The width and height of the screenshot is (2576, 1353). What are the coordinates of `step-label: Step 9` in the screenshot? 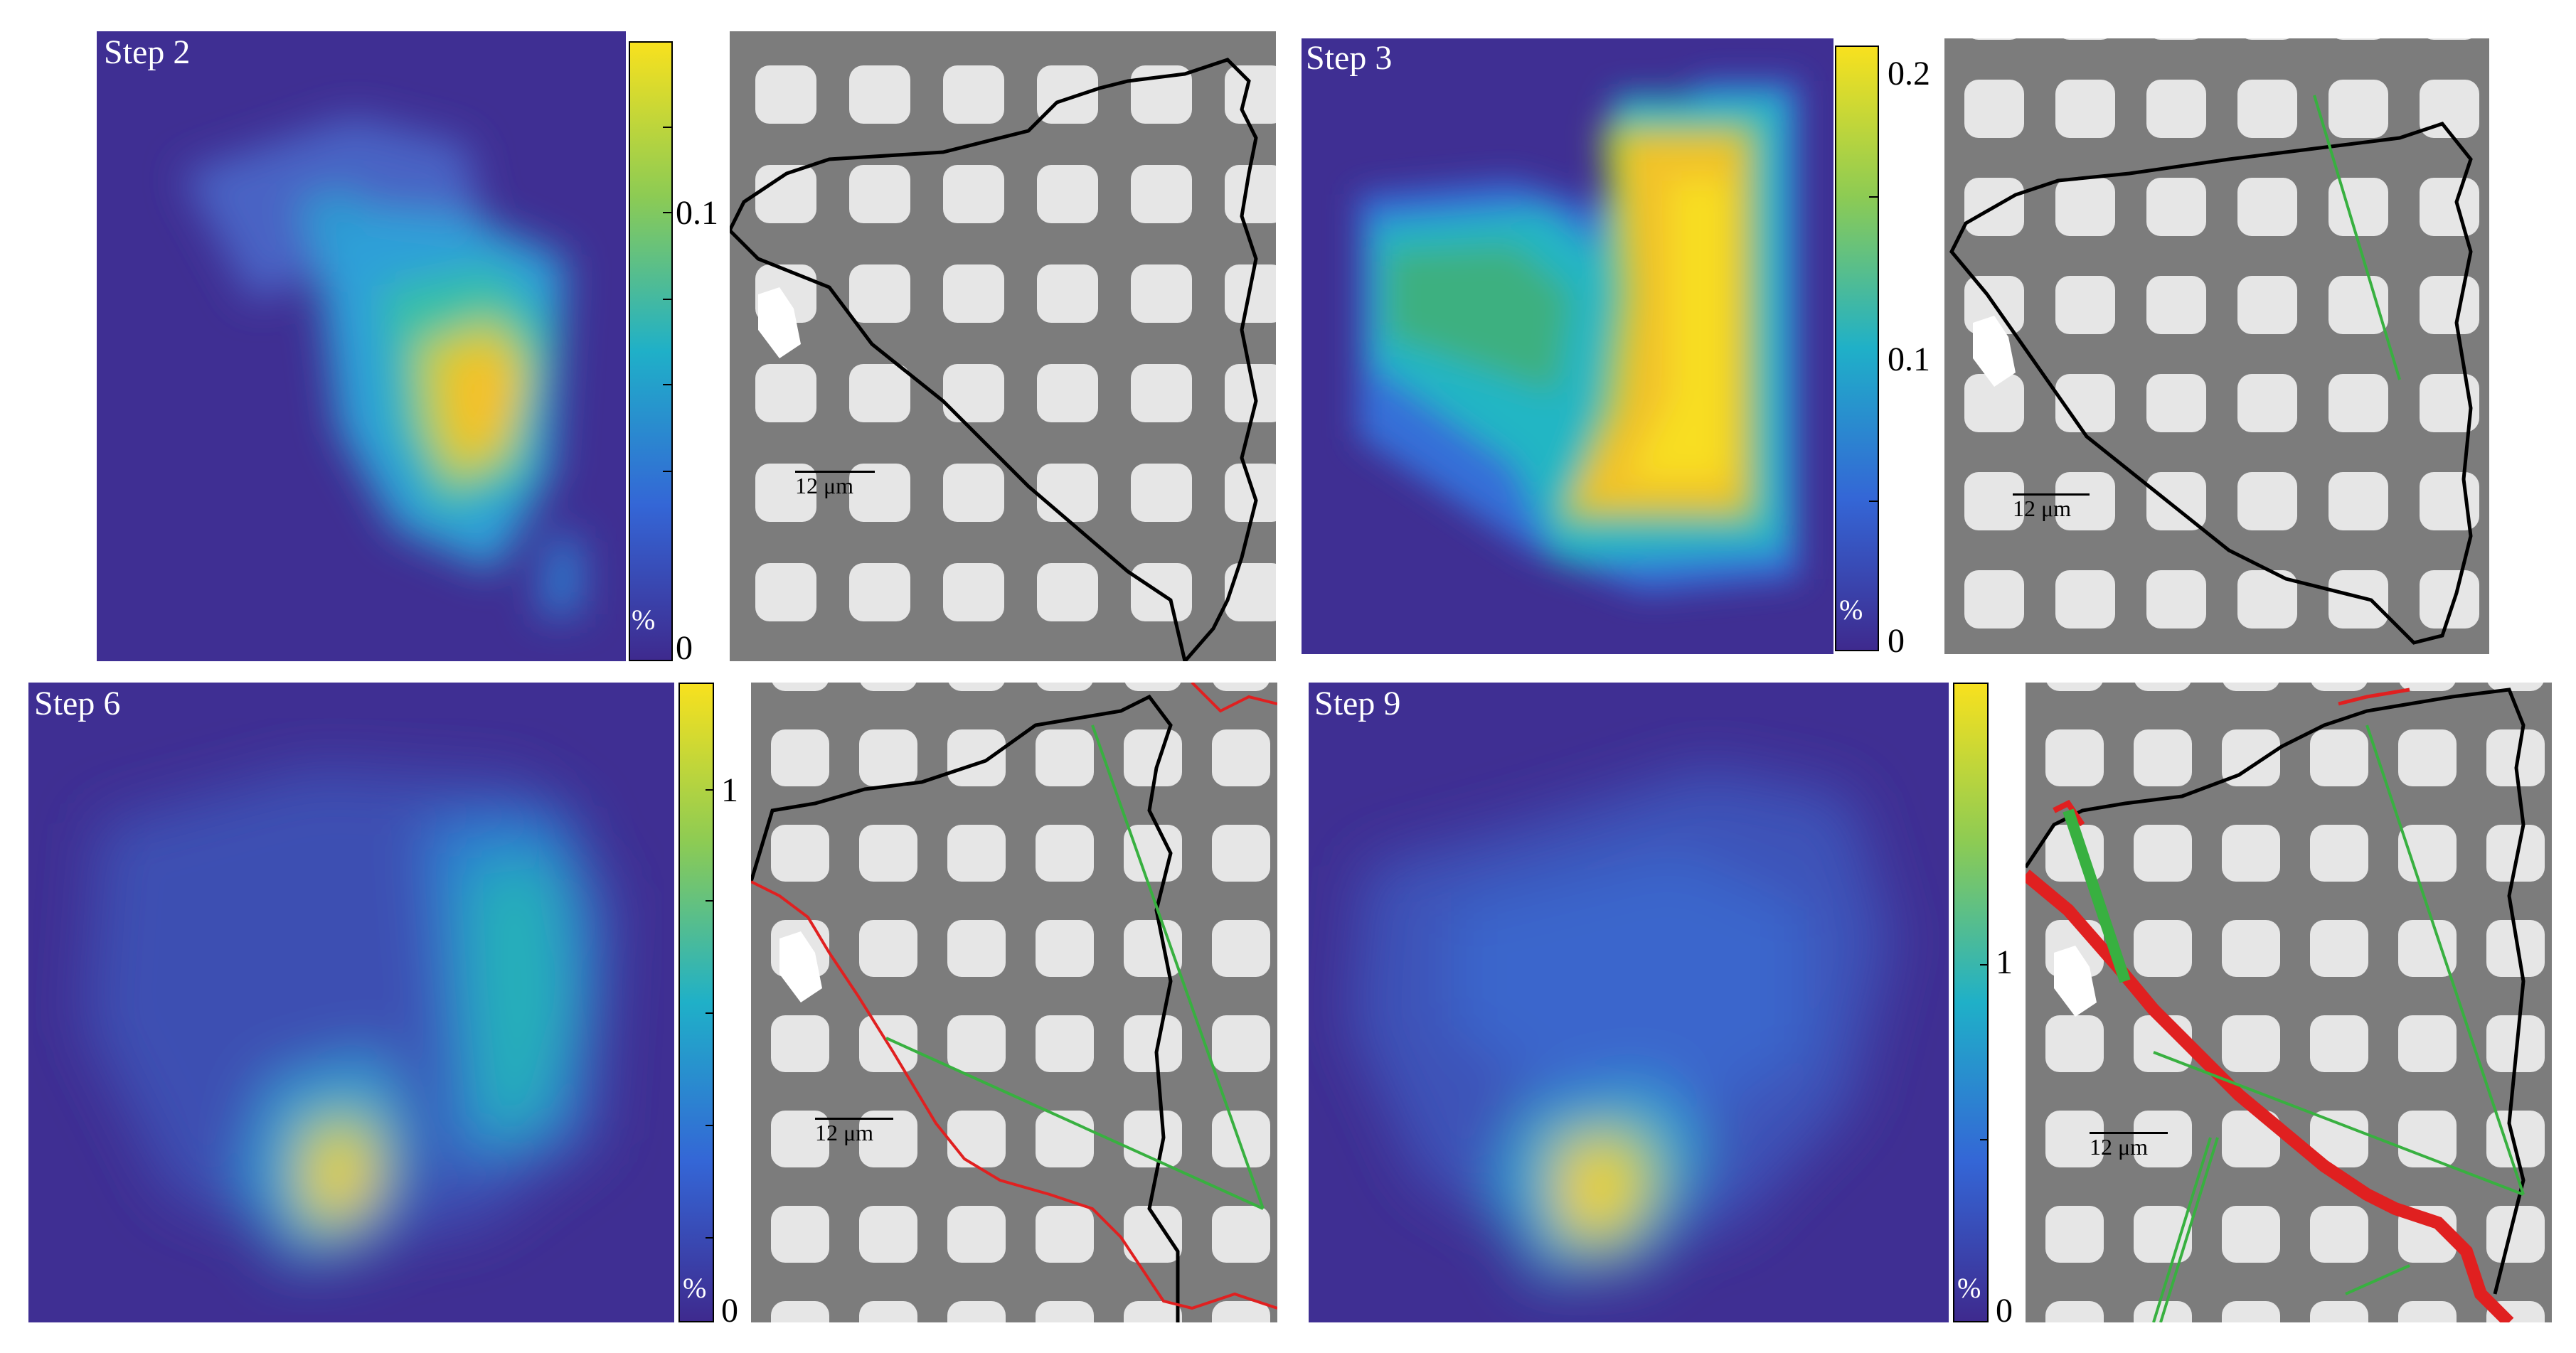 It's located at (1357, 703).